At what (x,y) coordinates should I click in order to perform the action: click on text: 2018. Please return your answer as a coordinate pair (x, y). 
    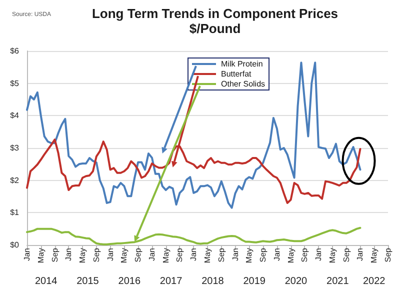
    Looking at the image, I should click on (213, 281).